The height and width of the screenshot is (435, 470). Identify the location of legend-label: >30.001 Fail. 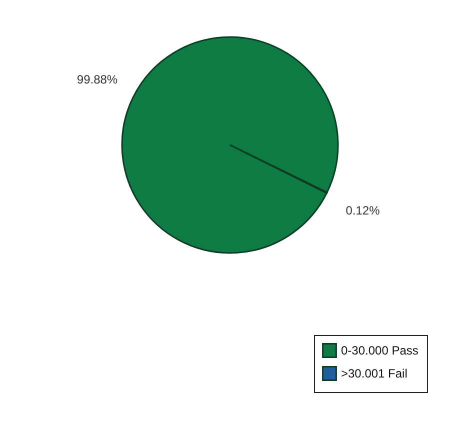
(374, 373).